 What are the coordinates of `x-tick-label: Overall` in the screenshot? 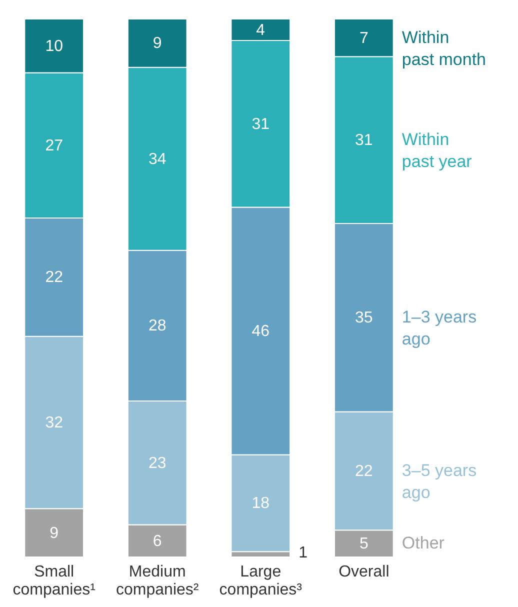 It's located at (364, 572).